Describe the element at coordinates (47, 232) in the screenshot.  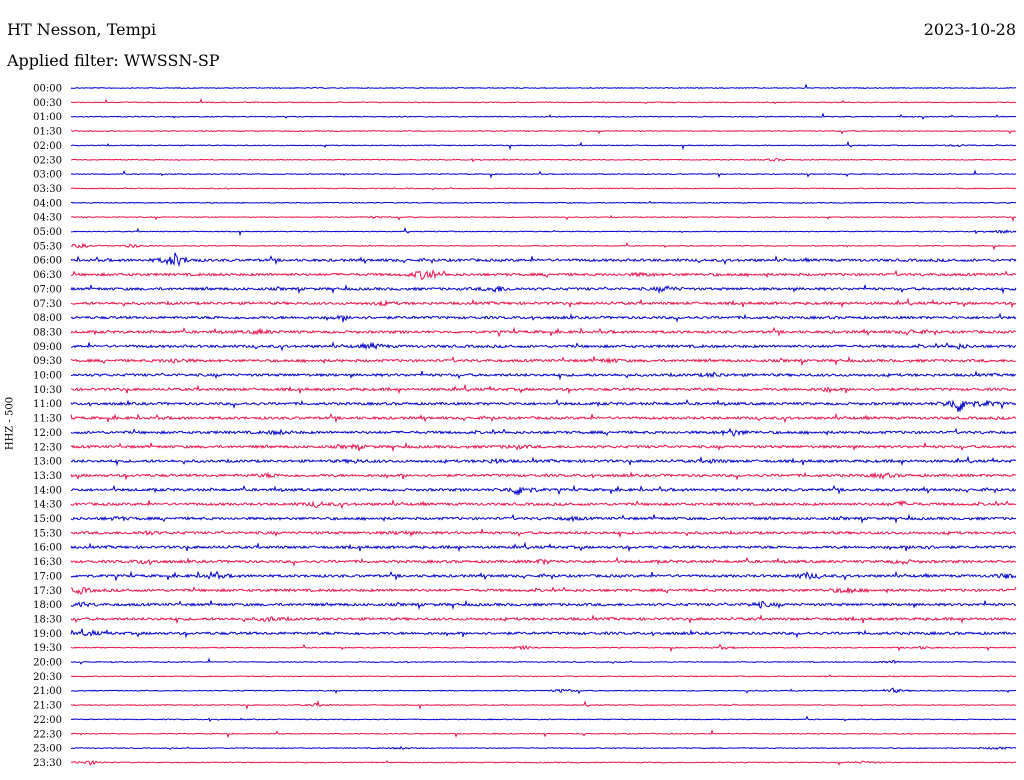
I see `time-label: 05:00` at that location.